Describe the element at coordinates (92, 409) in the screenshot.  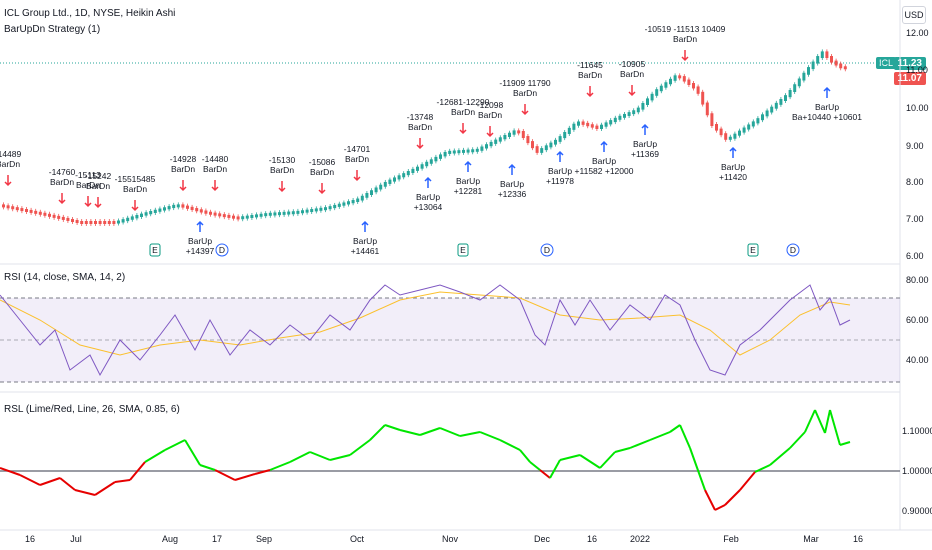
I see `rsl-title: RSL (Lime/Red, Line, 26, SMA, 0.85, 6)` at that location.